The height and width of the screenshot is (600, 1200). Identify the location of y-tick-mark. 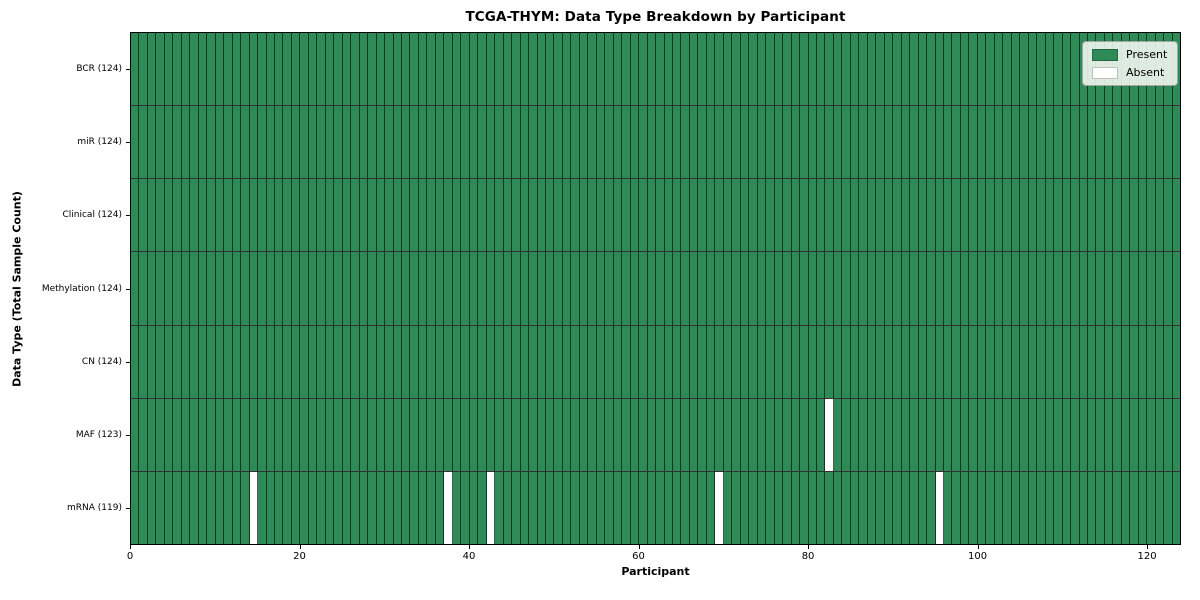
(128, 289).